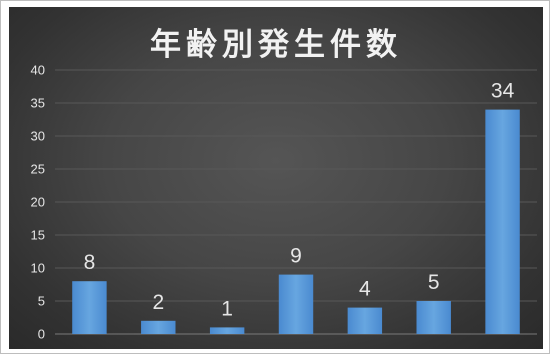  What do you see at coordinates (38, 136) in the screenshot?
I see `y-tick-label-30: 30` at bounding box center [38, 136].